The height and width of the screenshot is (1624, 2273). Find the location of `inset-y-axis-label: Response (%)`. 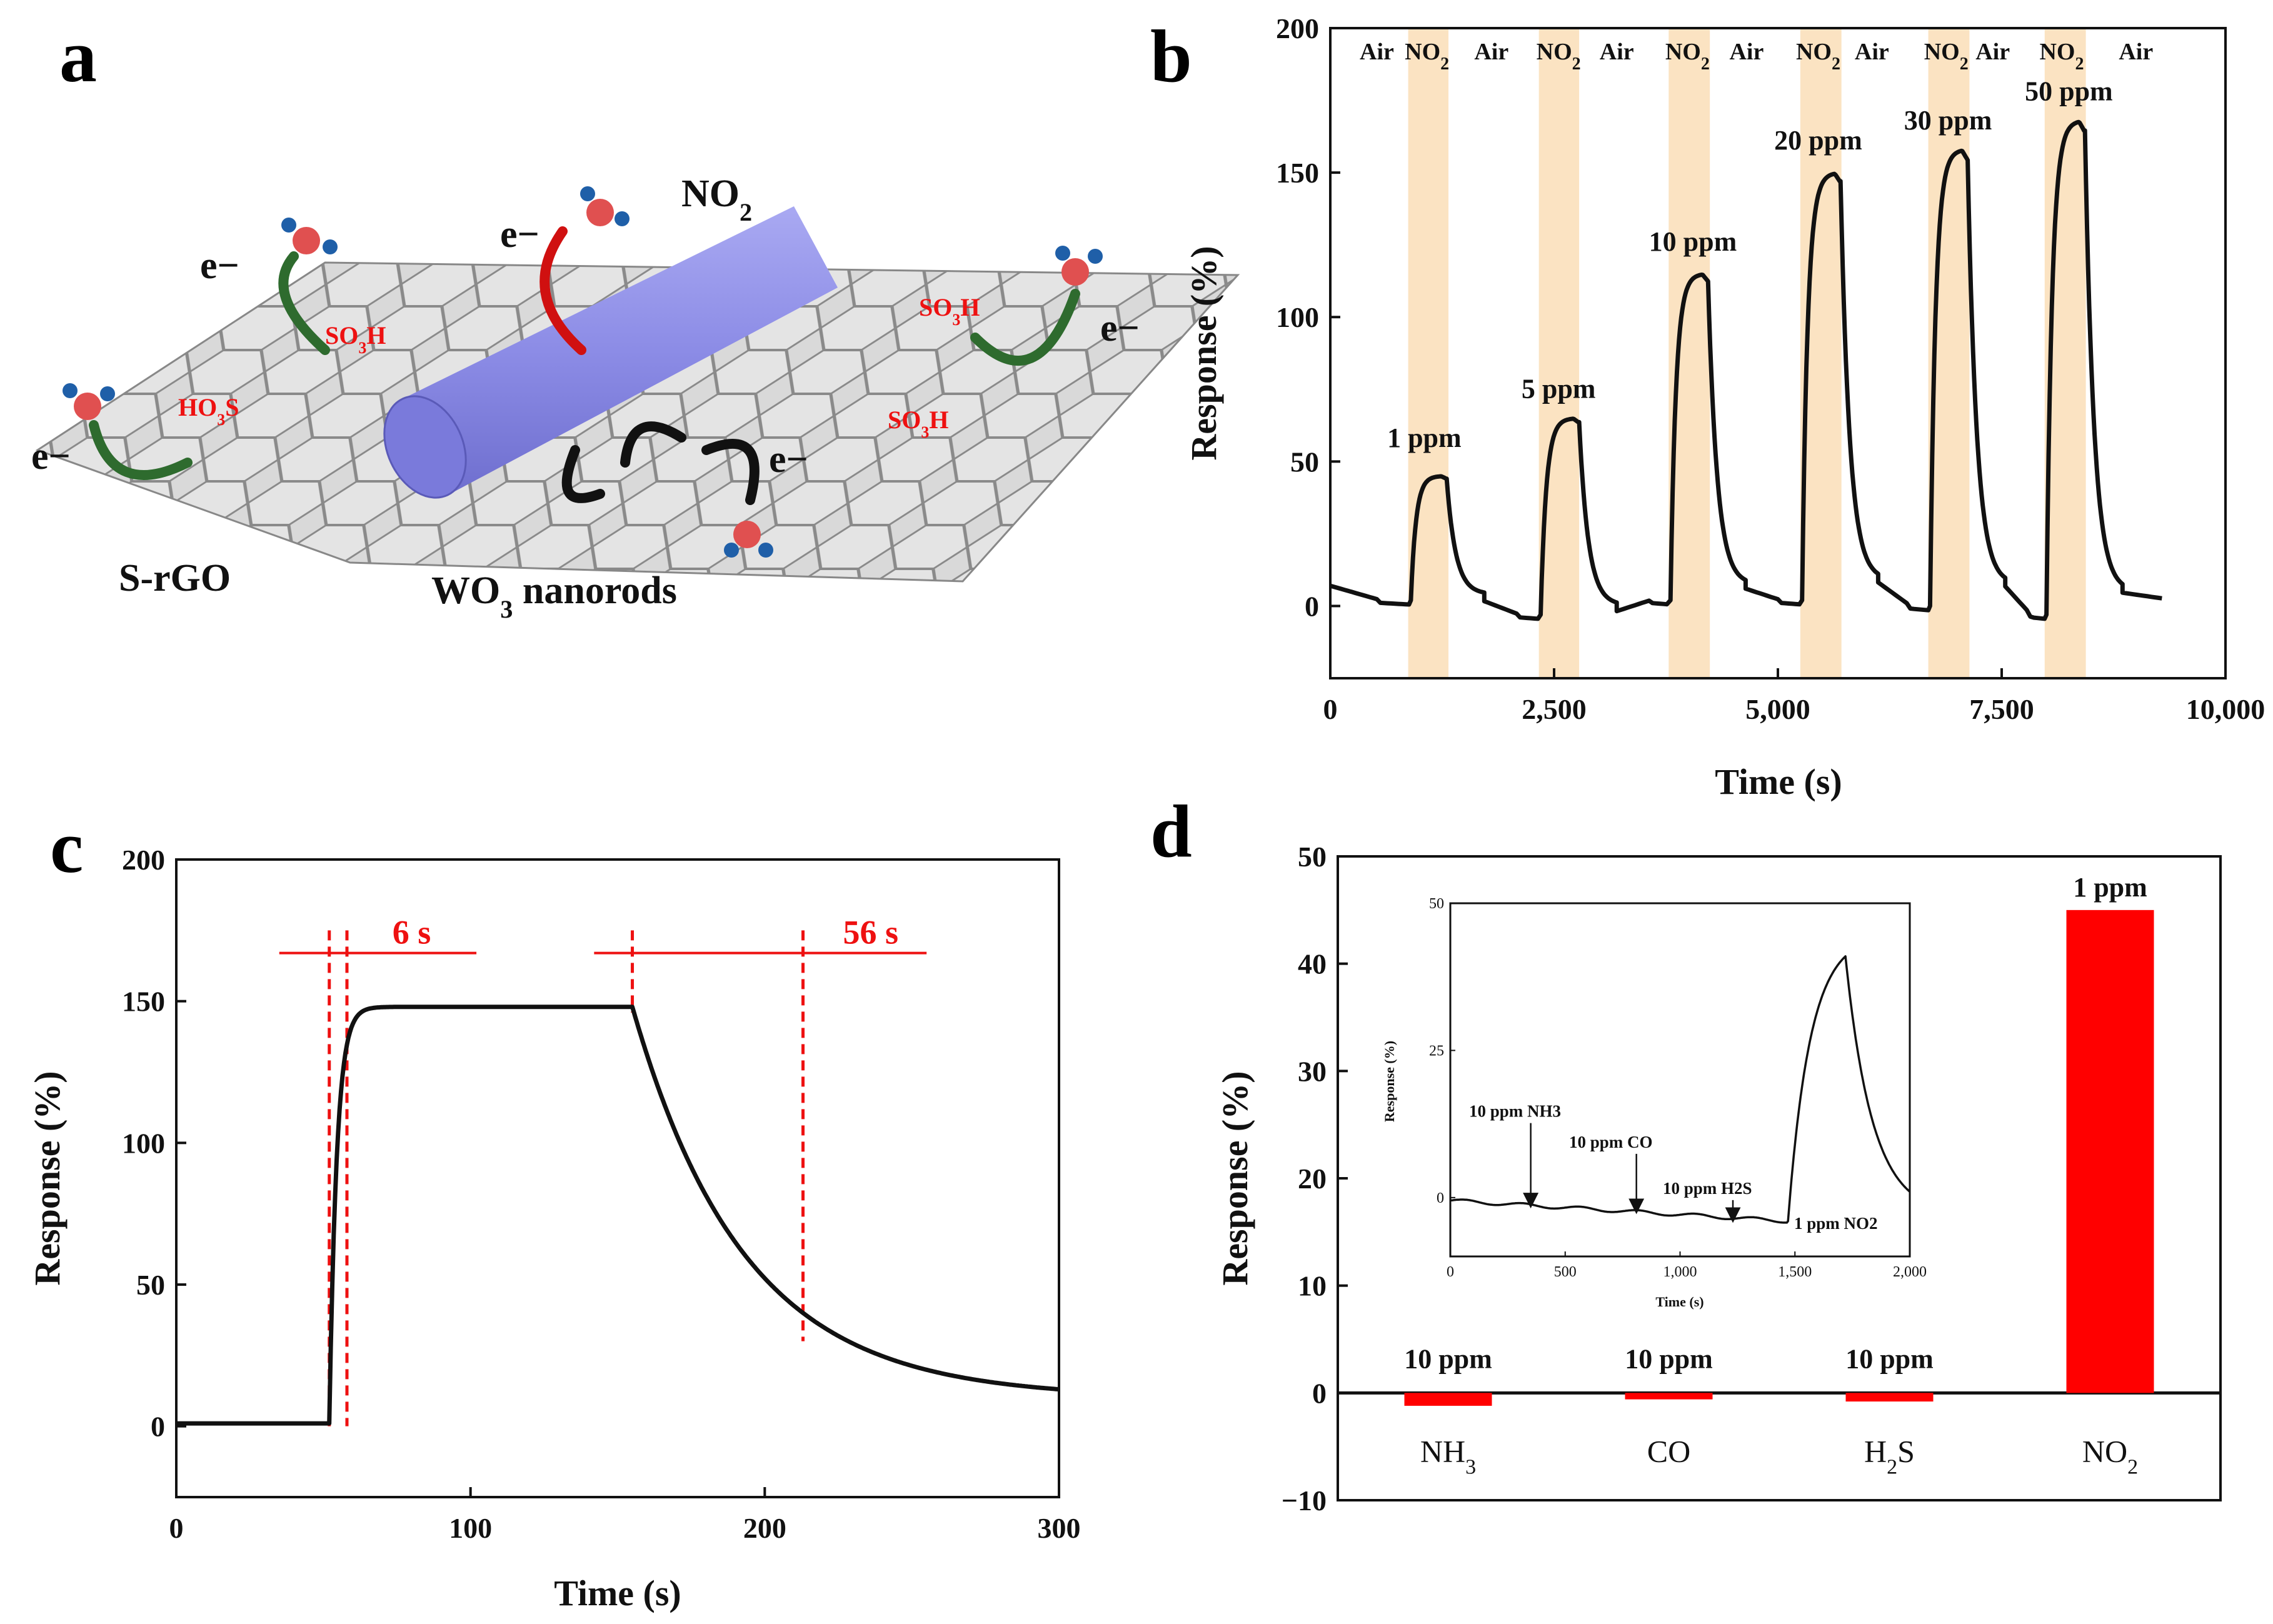

inset-y-axis-label: Response (%) is located at coordinates (1389, 1081).